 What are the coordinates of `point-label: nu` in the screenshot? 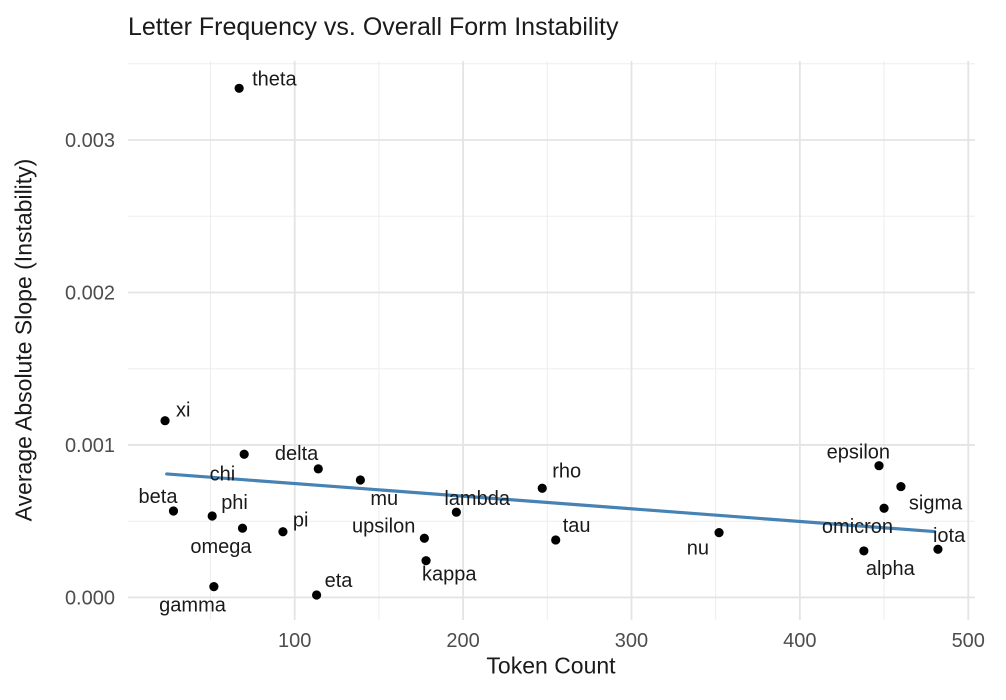 It's located at (698, 549).